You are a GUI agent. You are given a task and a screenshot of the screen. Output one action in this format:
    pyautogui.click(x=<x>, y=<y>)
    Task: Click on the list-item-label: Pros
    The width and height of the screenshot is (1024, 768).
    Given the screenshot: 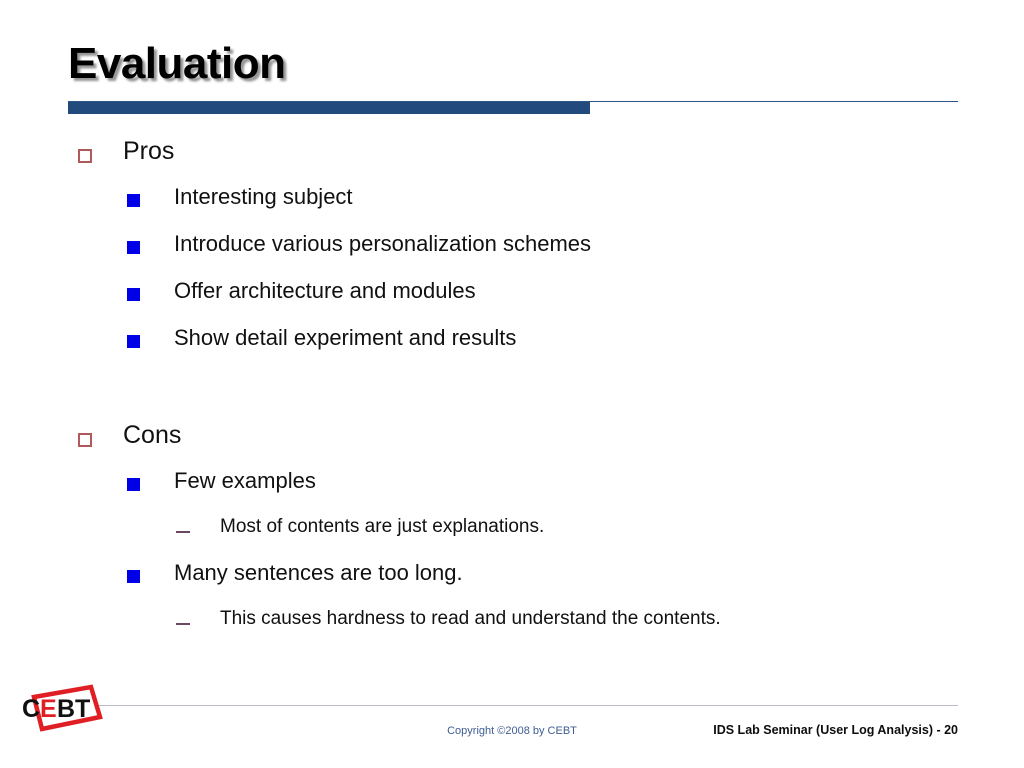 What is the action you would take?
    pyautogui.click(x=149, y=151)
    